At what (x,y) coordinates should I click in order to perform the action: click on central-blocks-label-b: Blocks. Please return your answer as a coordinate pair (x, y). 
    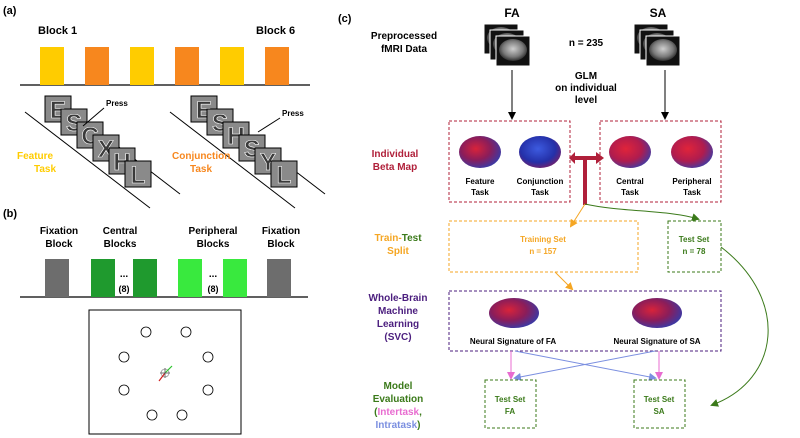
    Looking at the image, I should click on (120, 244).